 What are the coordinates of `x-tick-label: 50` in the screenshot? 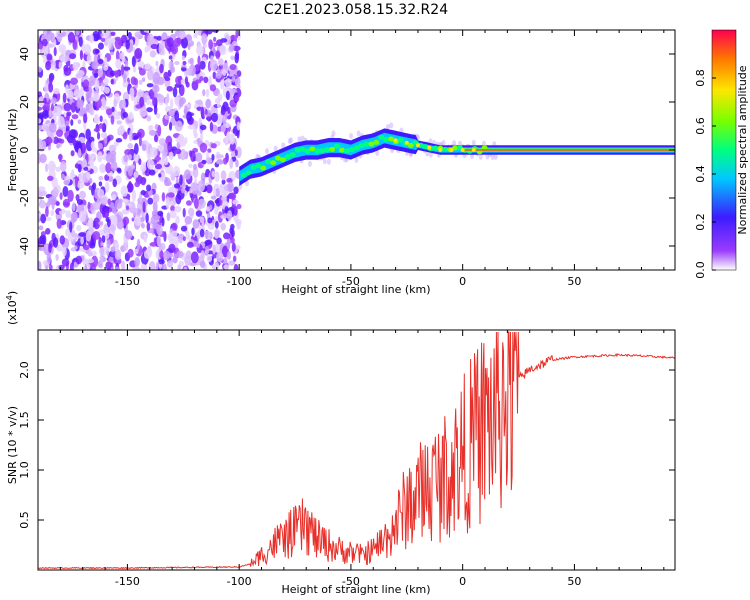 It's located at (574, 281).